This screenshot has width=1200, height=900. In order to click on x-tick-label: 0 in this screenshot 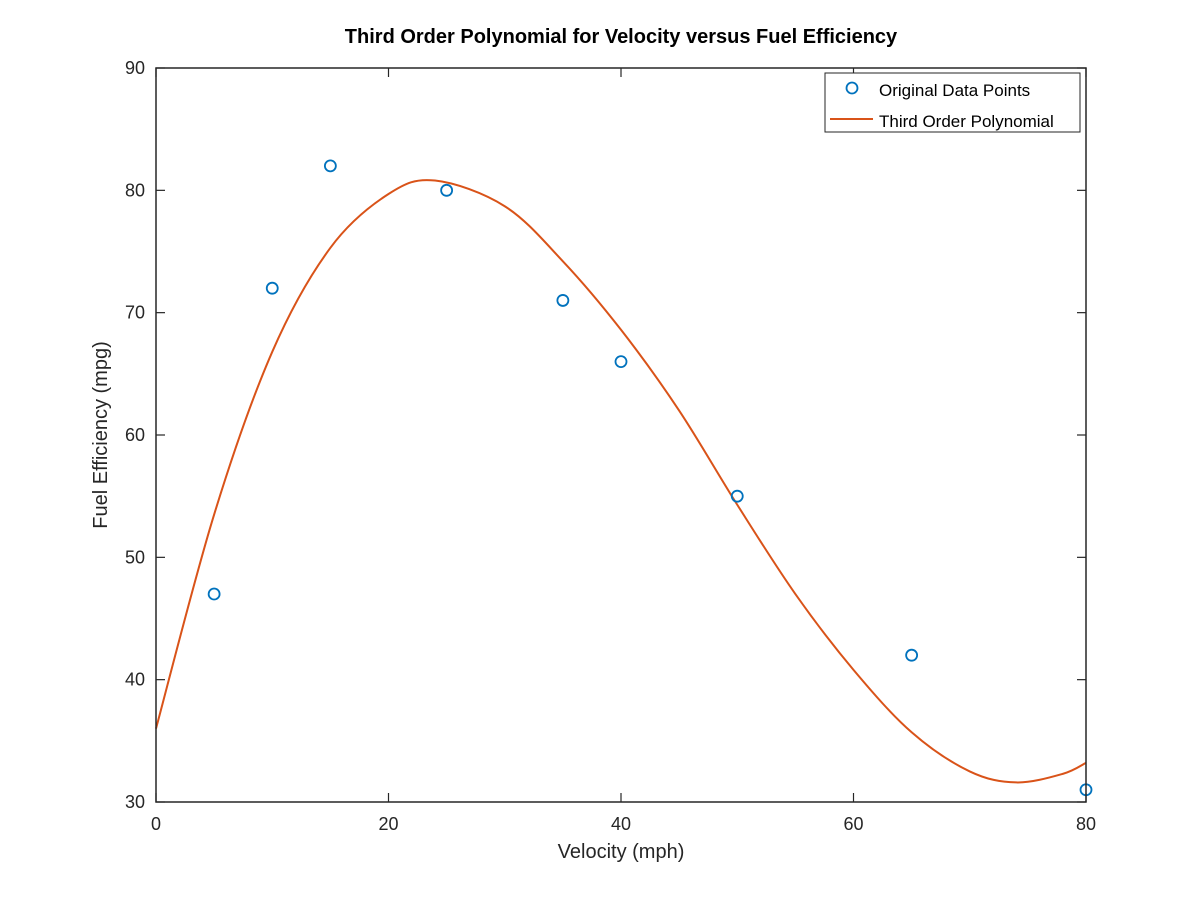, I will do `click(156, 824)`.